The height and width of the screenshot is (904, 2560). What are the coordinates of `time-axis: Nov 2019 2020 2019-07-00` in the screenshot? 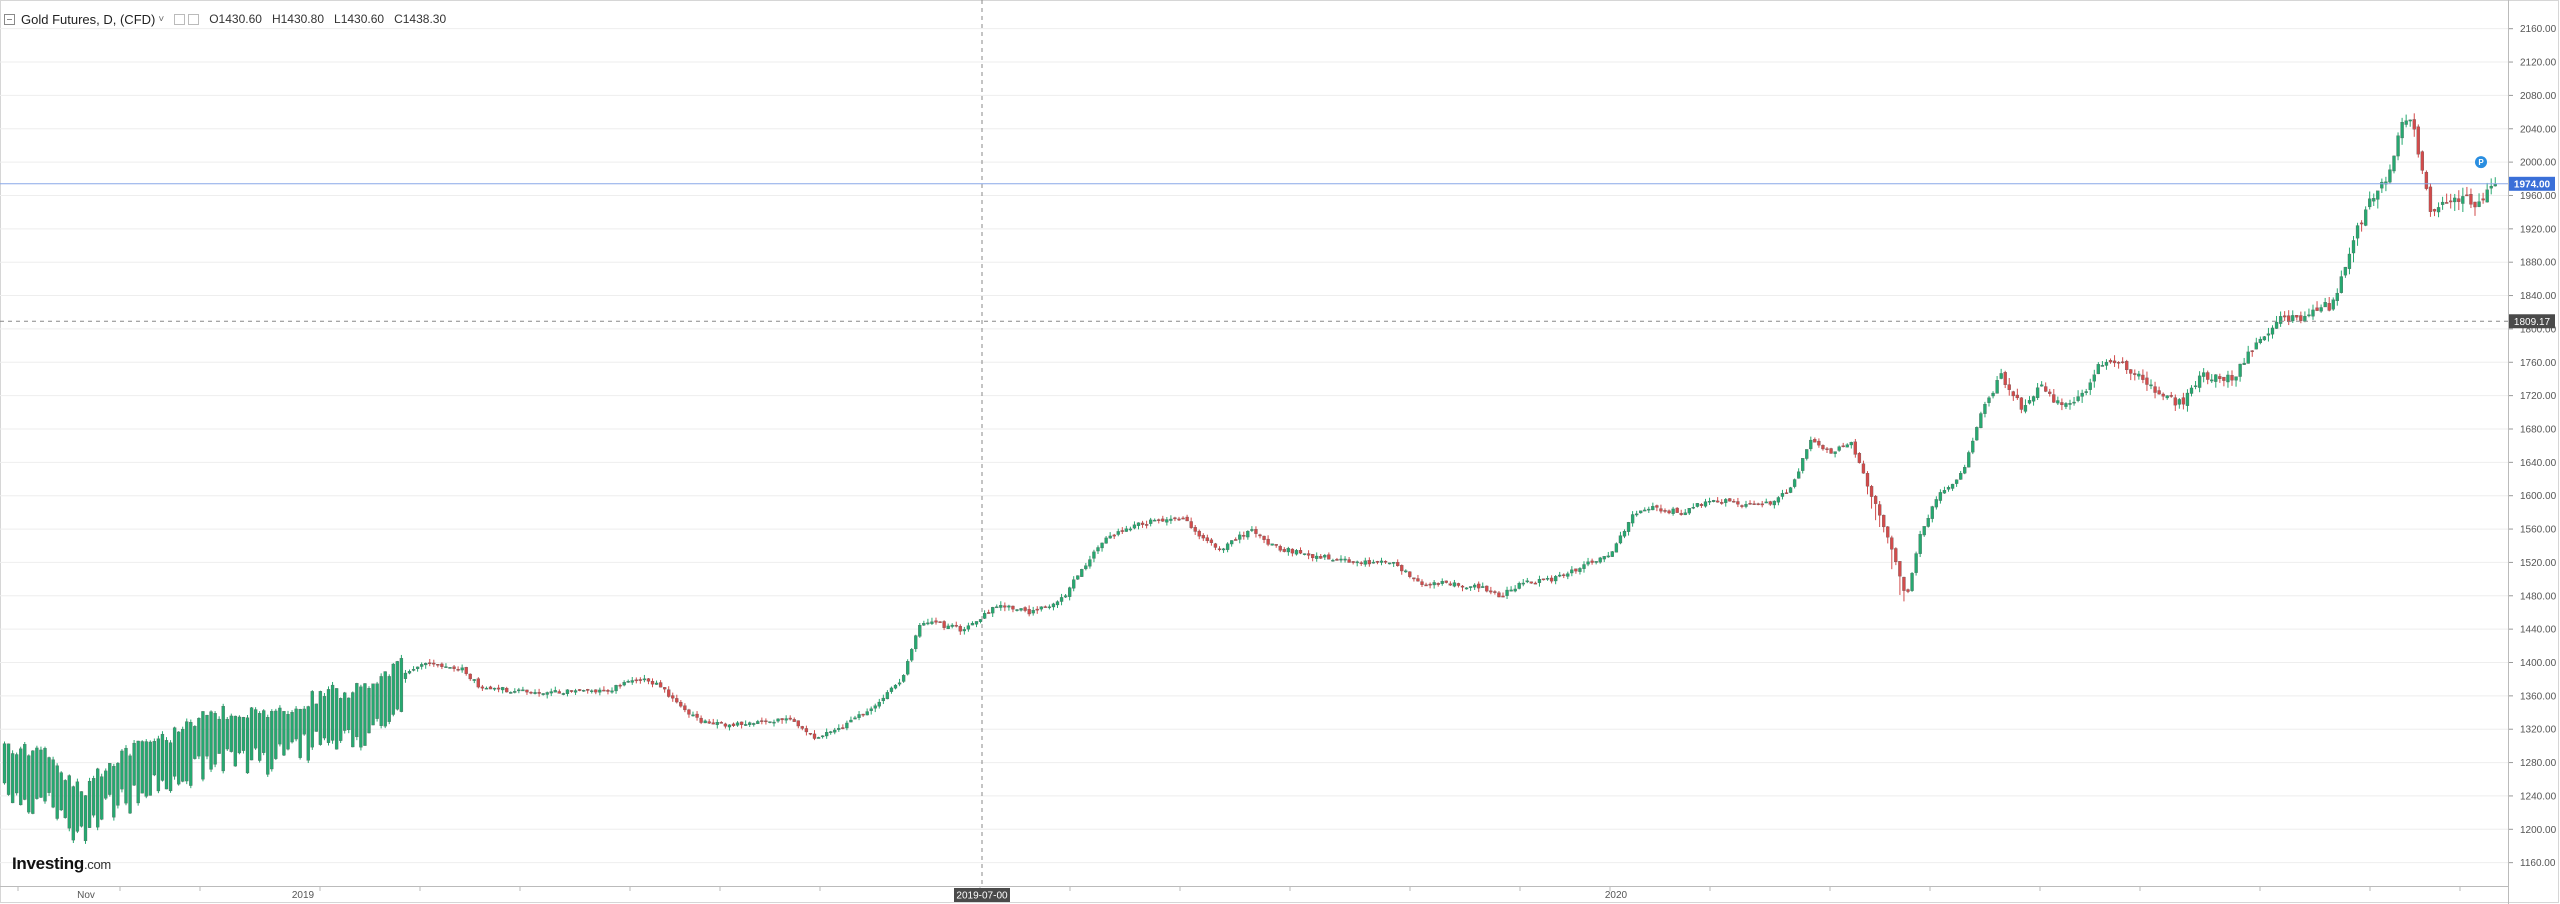 It's located at (1254, 894).